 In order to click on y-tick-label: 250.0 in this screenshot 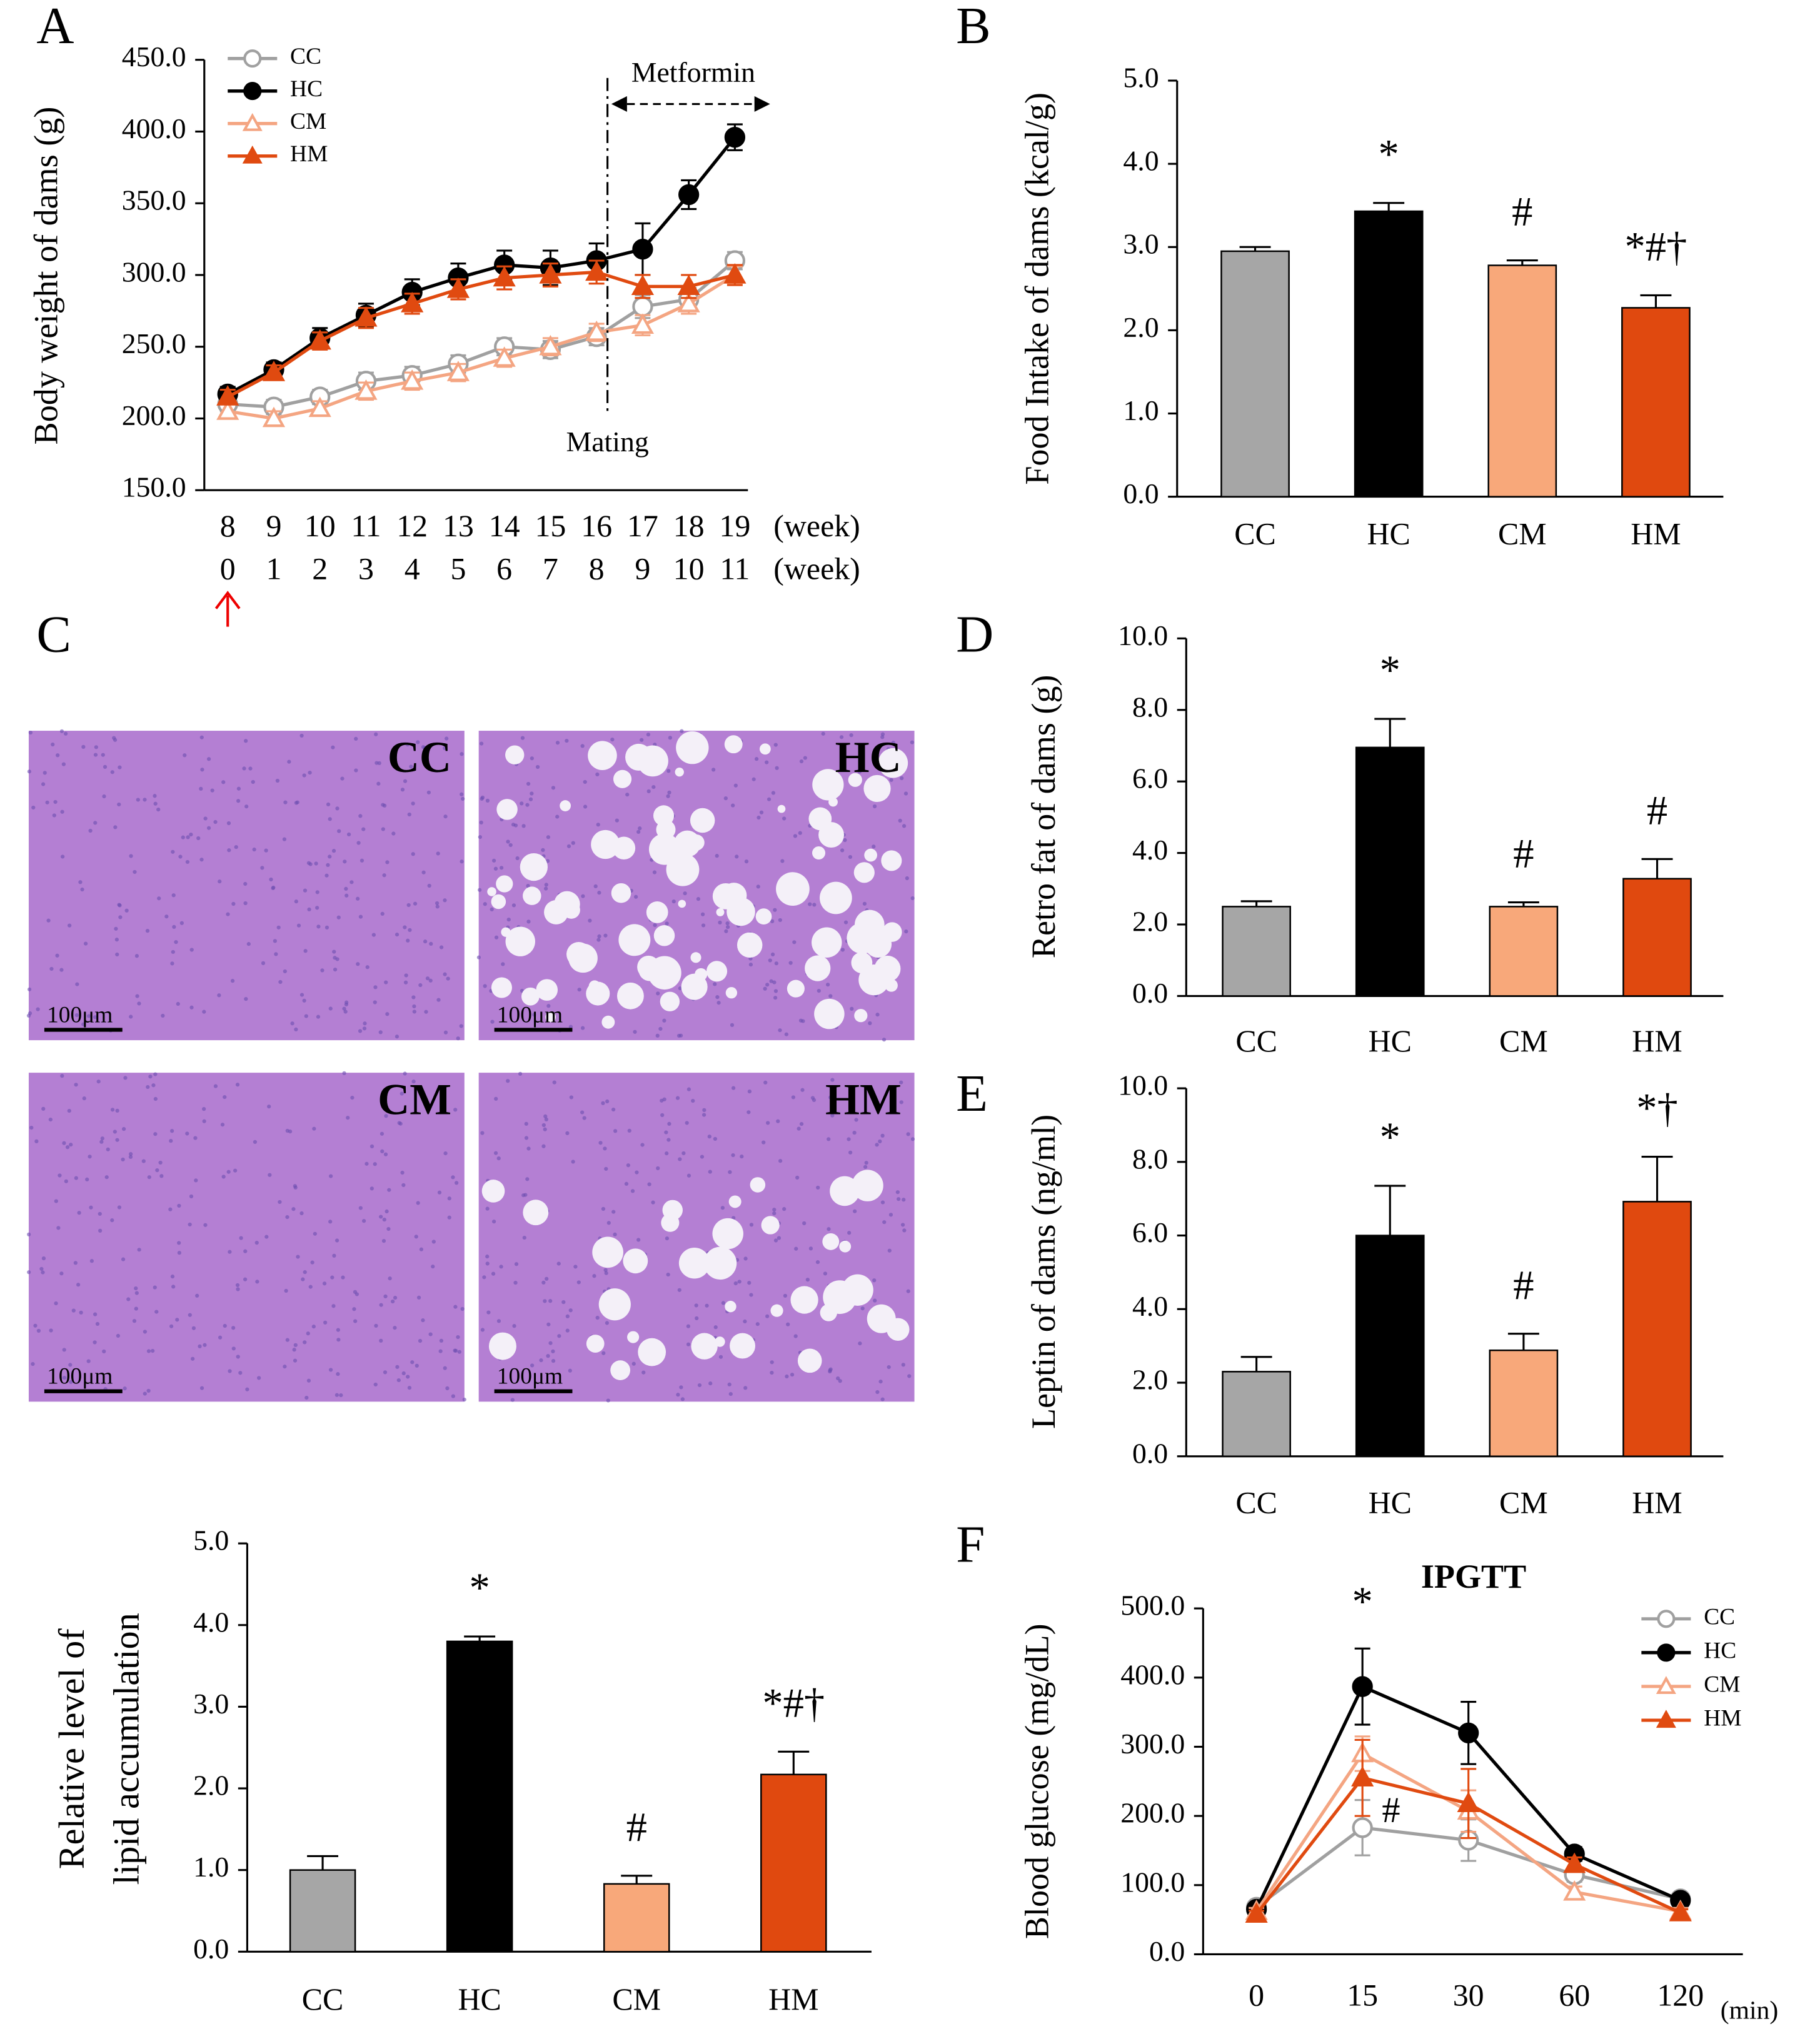, I will do `click(154, 343)`.